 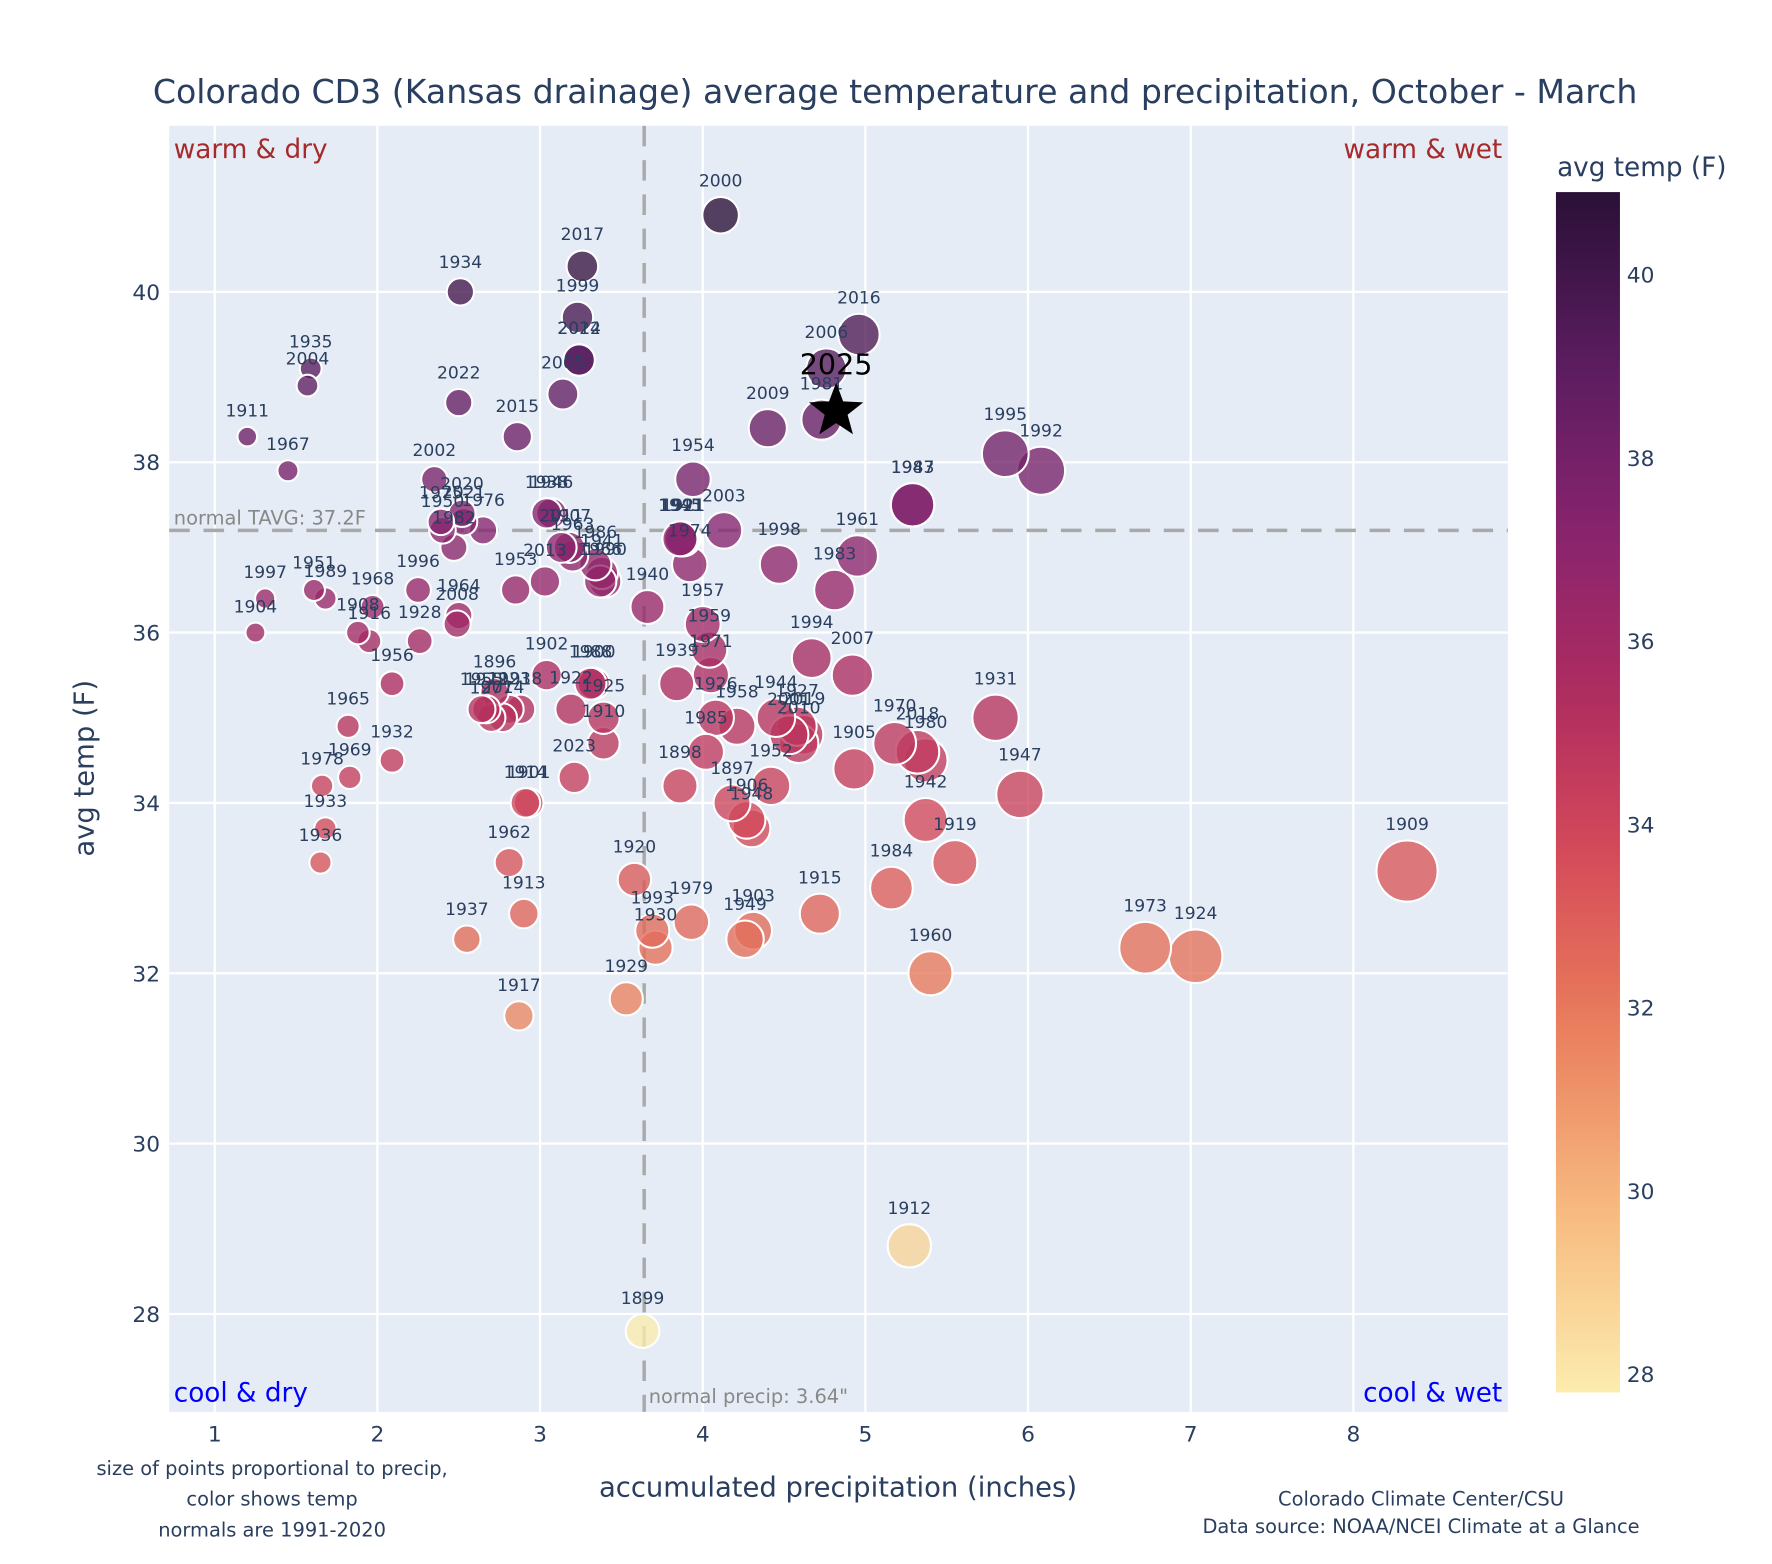 What do you see at coordinates (811, 658) in the screenshot?
I see `point-1994` at bounding box center [811, 658].